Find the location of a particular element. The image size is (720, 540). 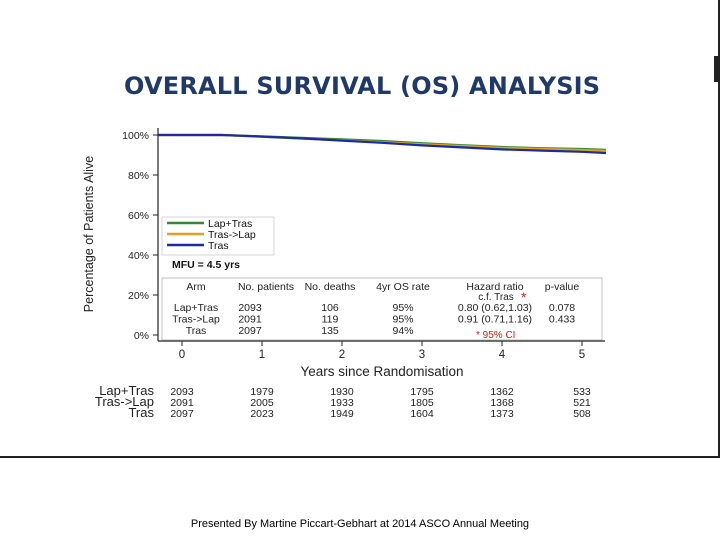

table-header-pvalue: p-value is located at coordinates (562, 287).